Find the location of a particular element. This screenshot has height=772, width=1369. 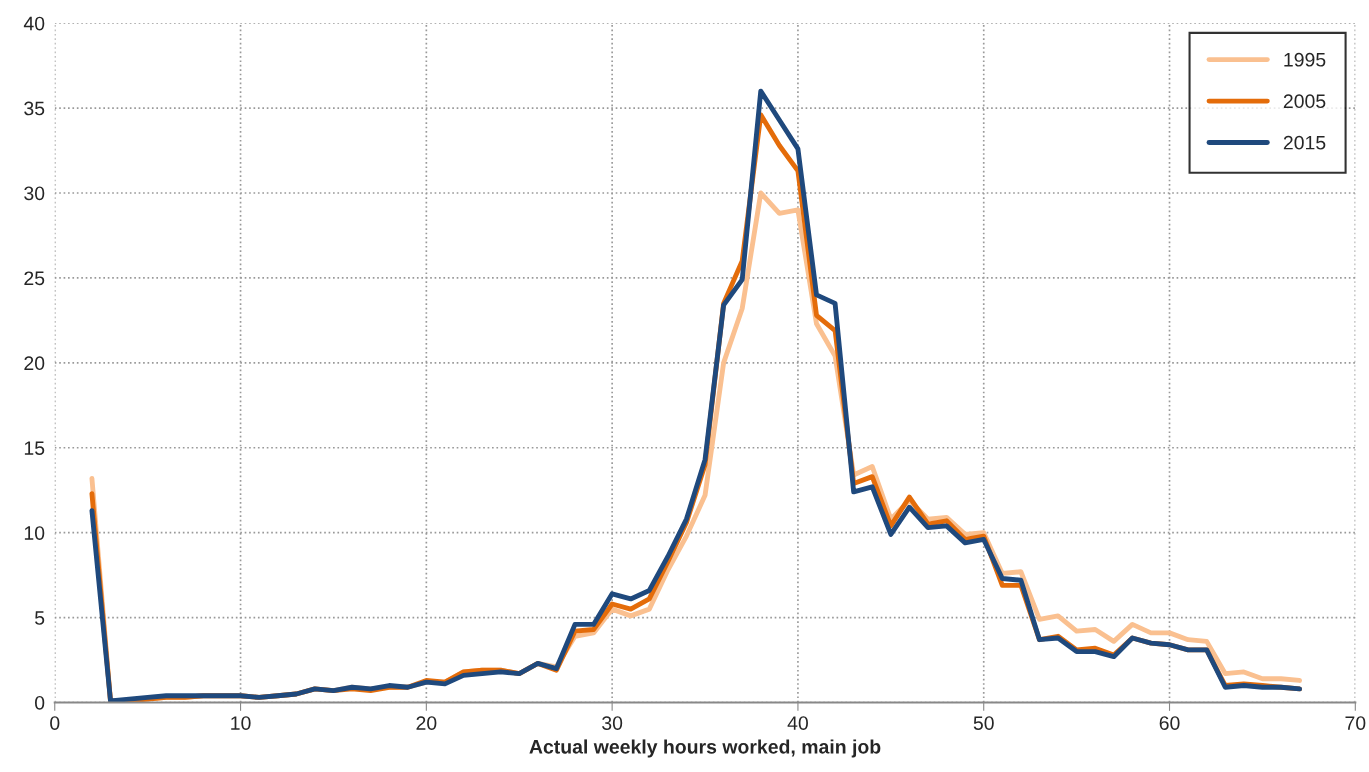

y-tick-label: 20 is located at coordinates (34, 363).